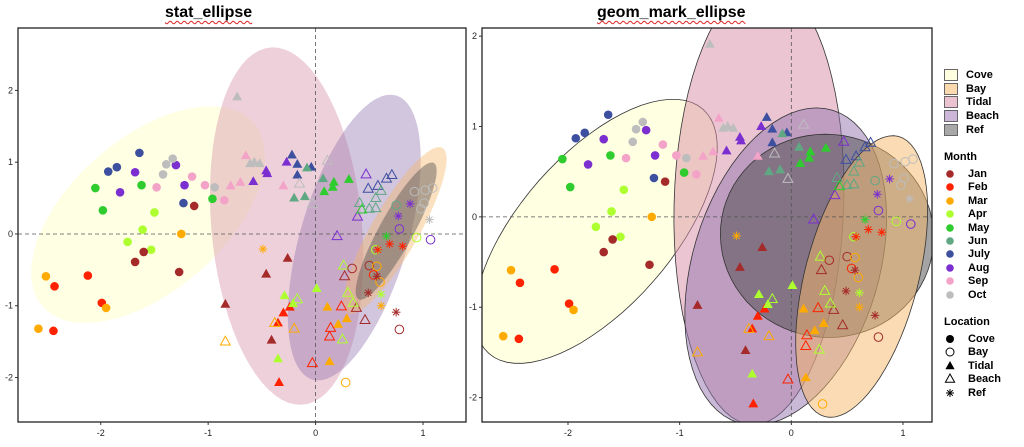 This screenshot has height=447, width=1024. I want to click on x-tick-label: 1, so click(902, 433).